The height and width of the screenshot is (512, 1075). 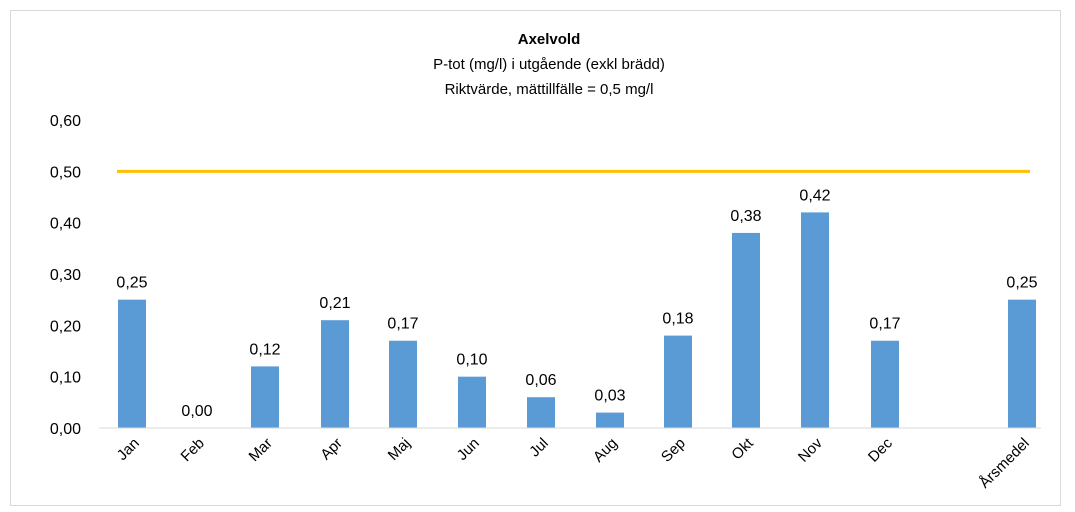 I want to click on x-category-label: Sep, so click(x=673, y=450).